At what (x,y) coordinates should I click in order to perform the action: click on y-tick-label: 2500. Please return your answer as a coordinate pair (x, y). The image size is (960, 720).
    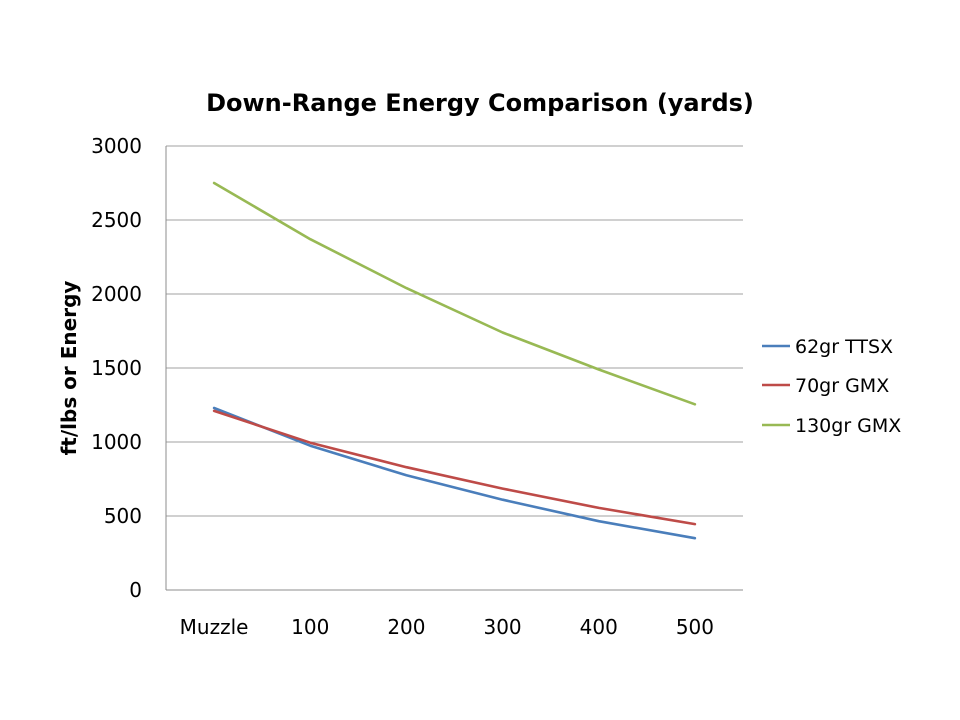
    Looking at the image, I should click on (116, 220).